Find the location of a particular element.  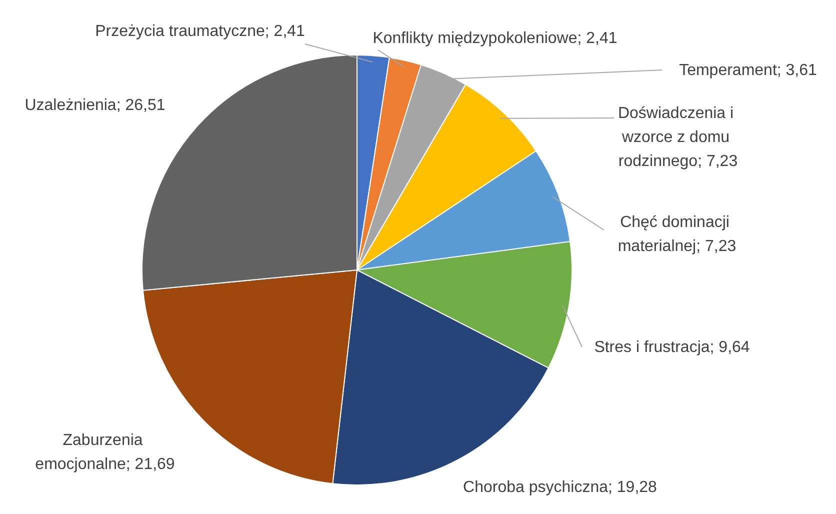

slice-label: Uzależnienia; 26,51 is located at coordinates (95, 105).